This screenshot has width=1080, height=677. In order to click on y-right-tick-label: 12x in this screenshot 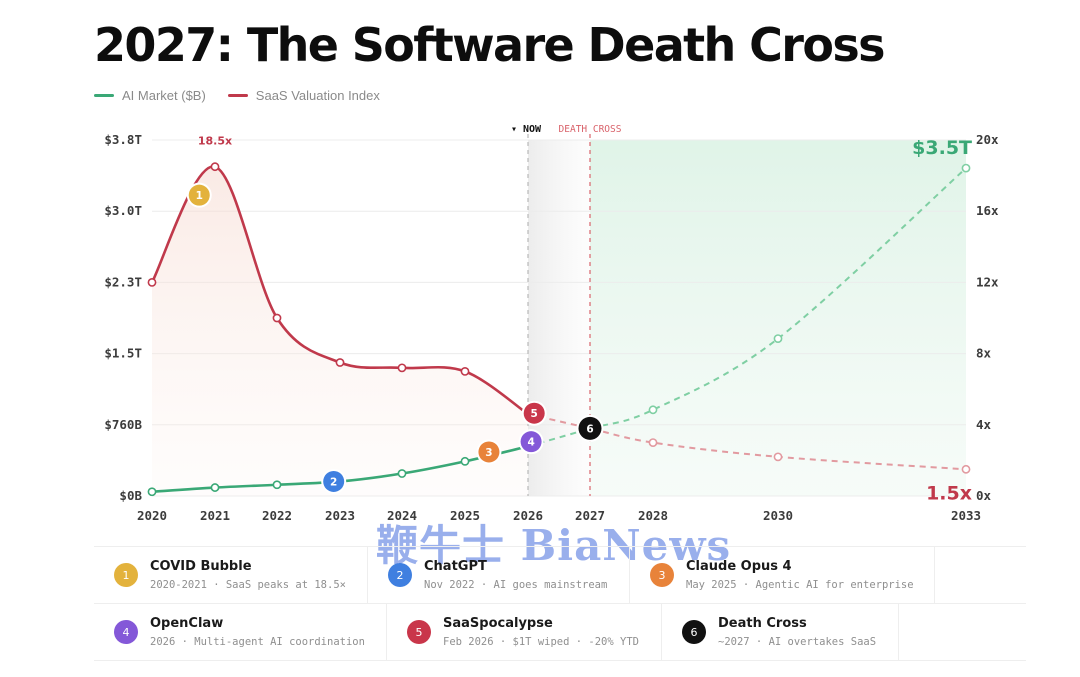, I will do `click(987, 281)`.